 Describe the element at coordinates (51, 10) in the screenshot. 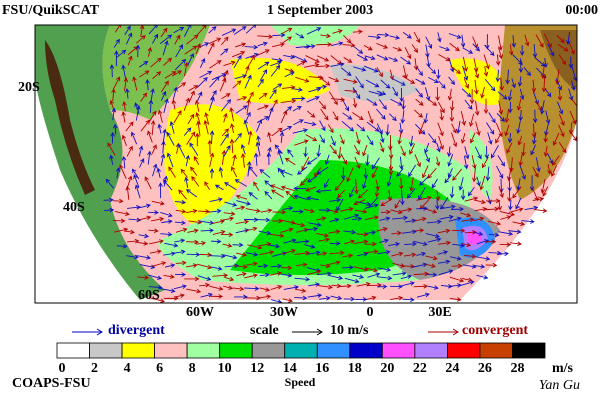

I see `header-left: FSU/QuikSCAT` at that location.